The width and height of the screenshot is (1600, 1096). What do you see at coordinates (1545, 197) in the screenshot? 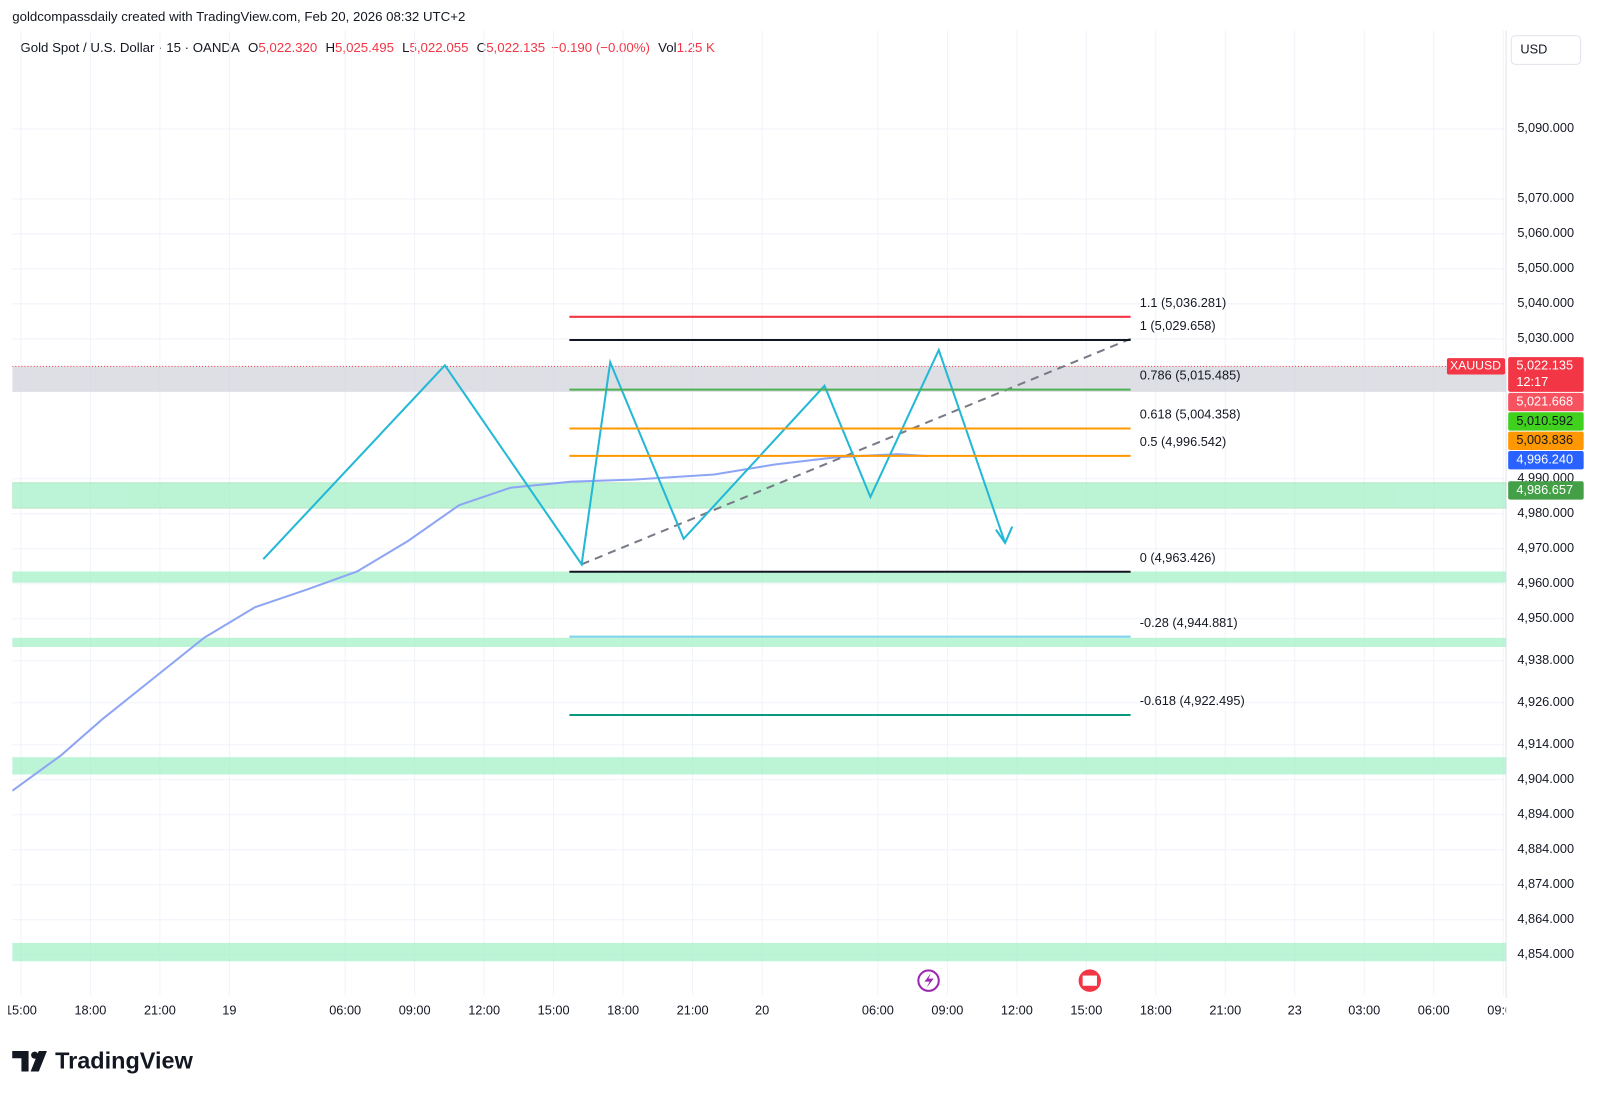
I see `y-tick-label: 5,070.000` at bounding box center [1545, 197].